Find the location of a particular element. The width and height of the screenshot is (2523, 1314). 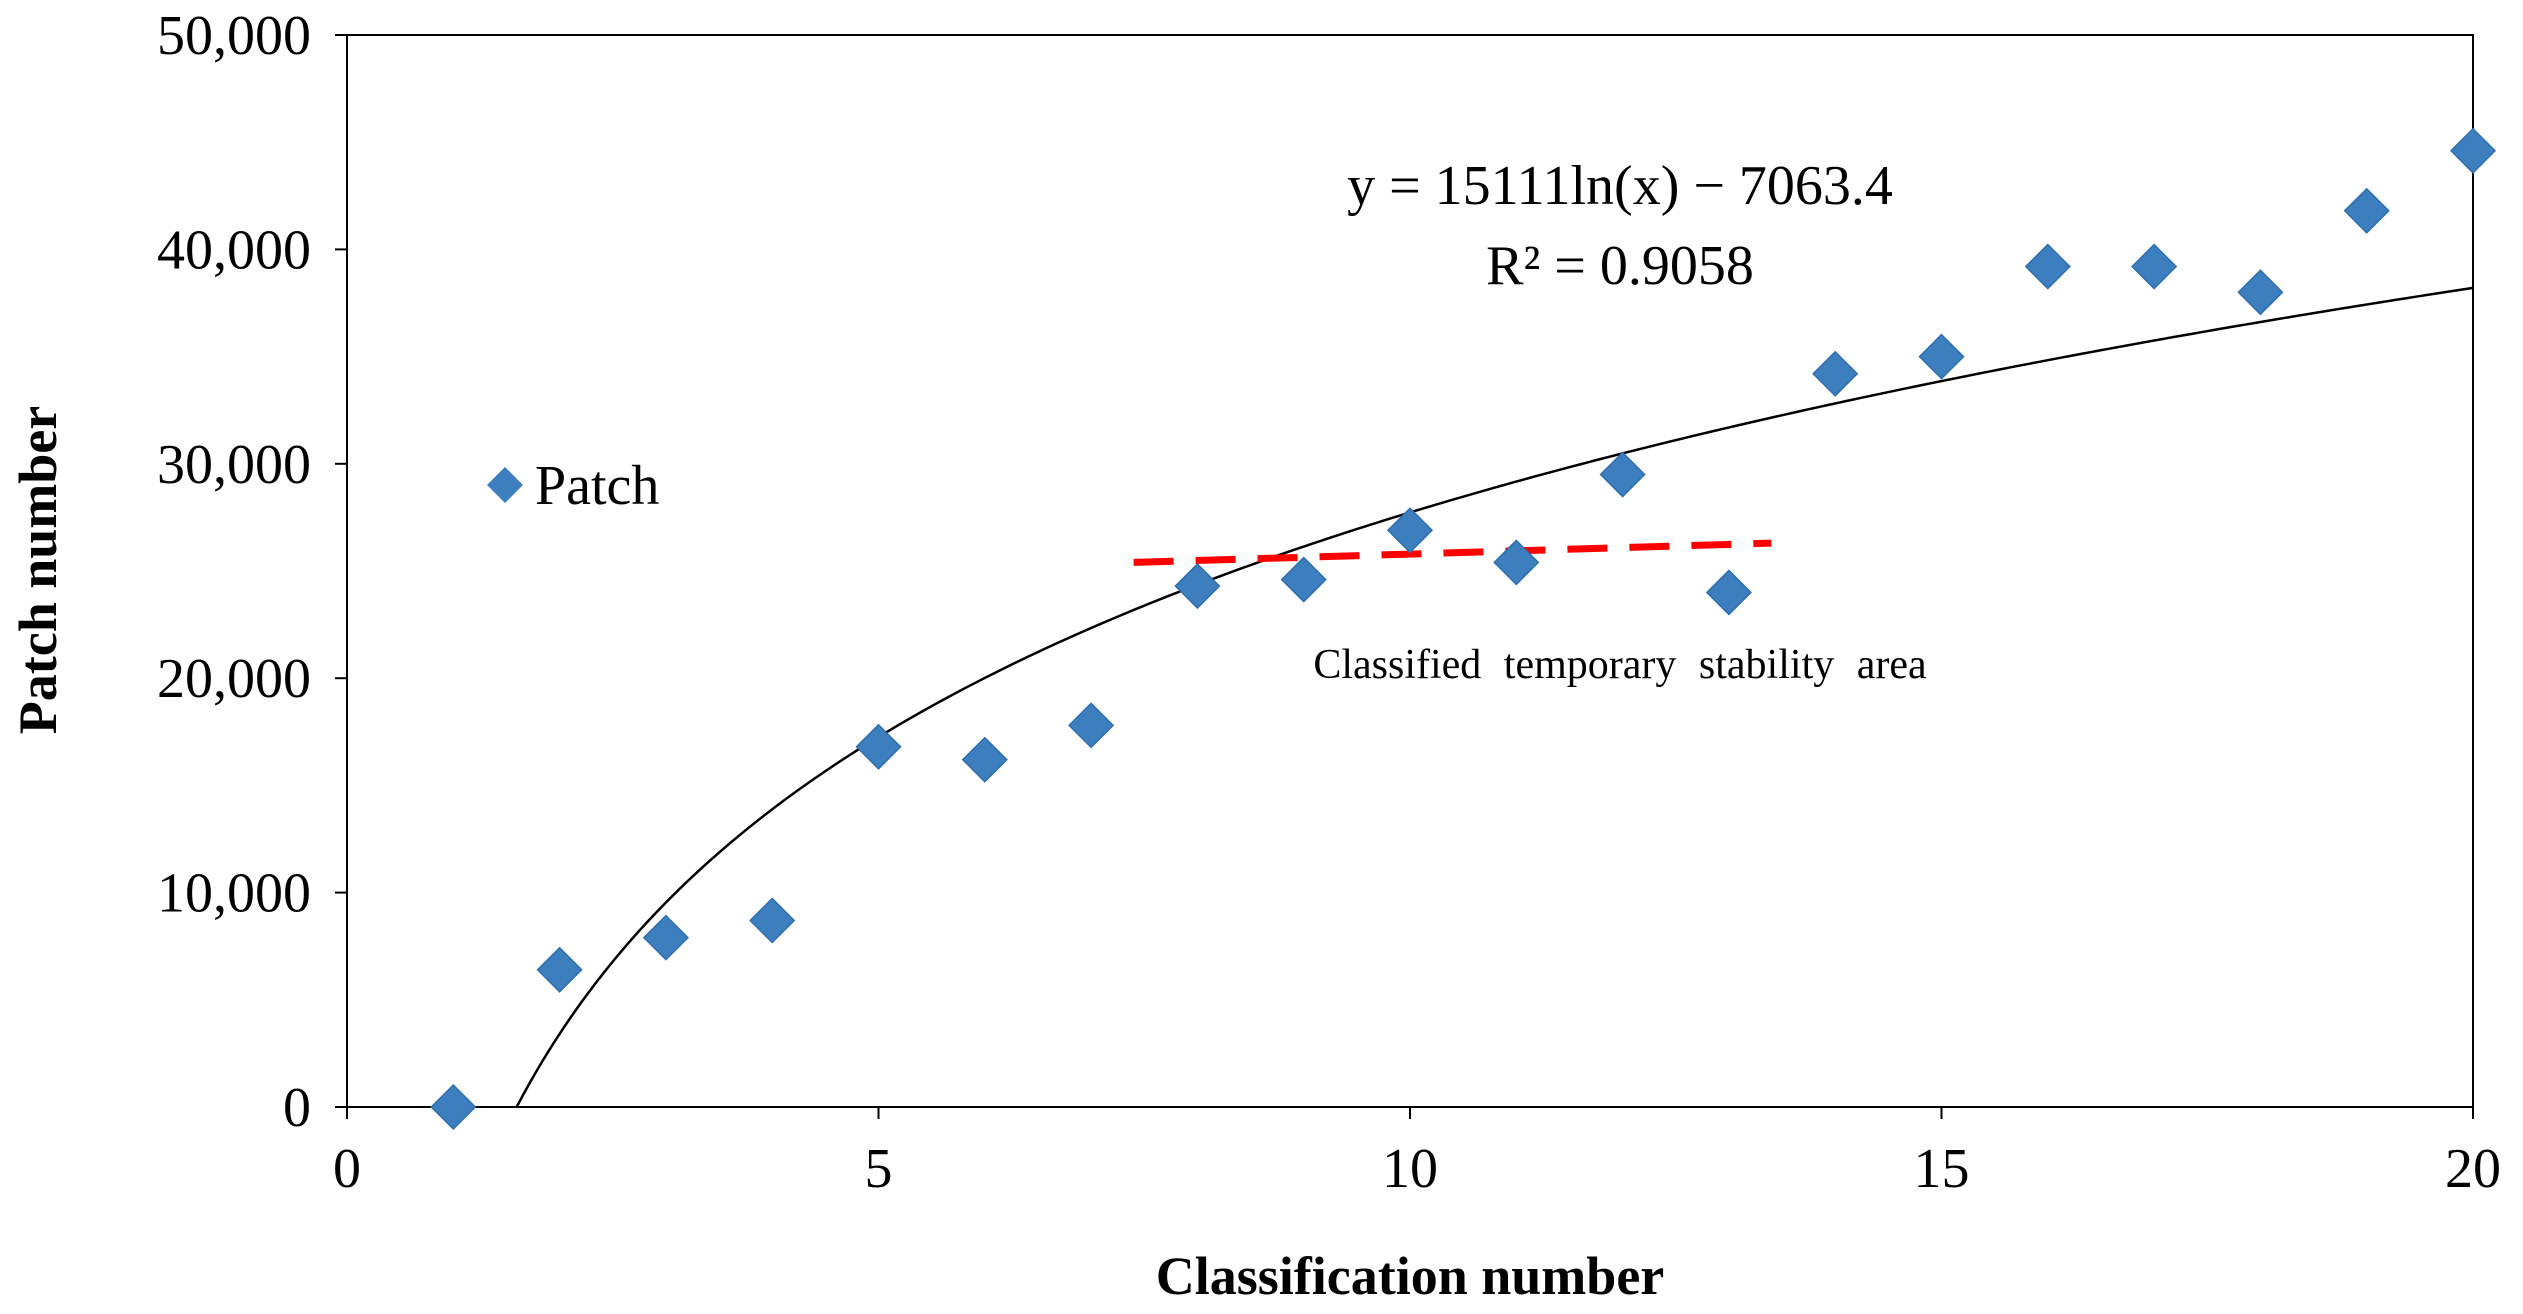

x-tick-label: 0 is located at coordinates (347, 1169).